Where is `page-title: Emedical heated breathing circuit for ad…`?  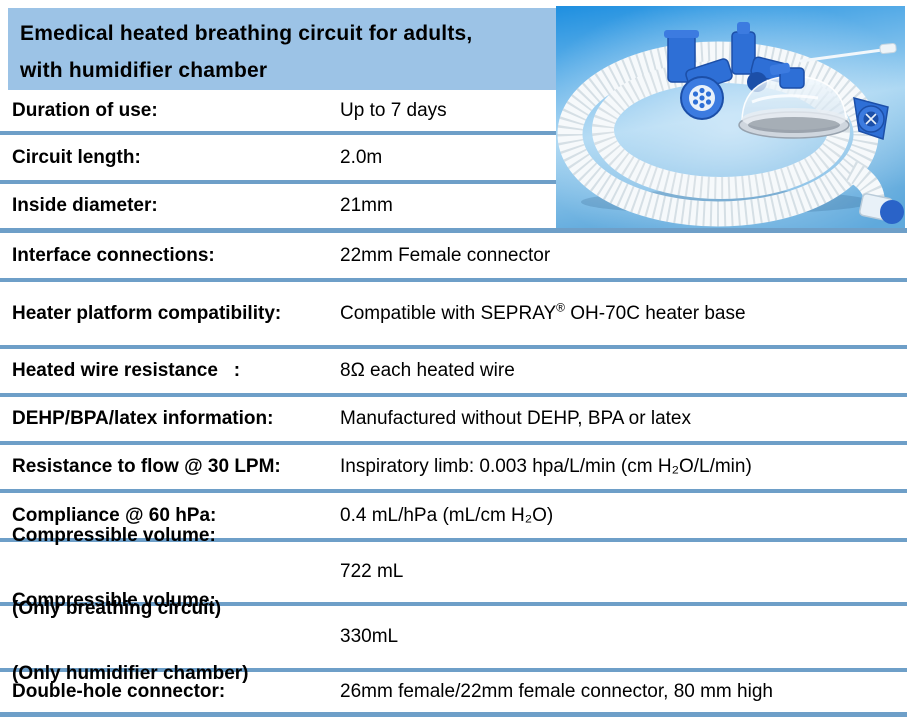 page-title: Emedical heated breathing circuit for ad… is located at coordinates (282, 49).